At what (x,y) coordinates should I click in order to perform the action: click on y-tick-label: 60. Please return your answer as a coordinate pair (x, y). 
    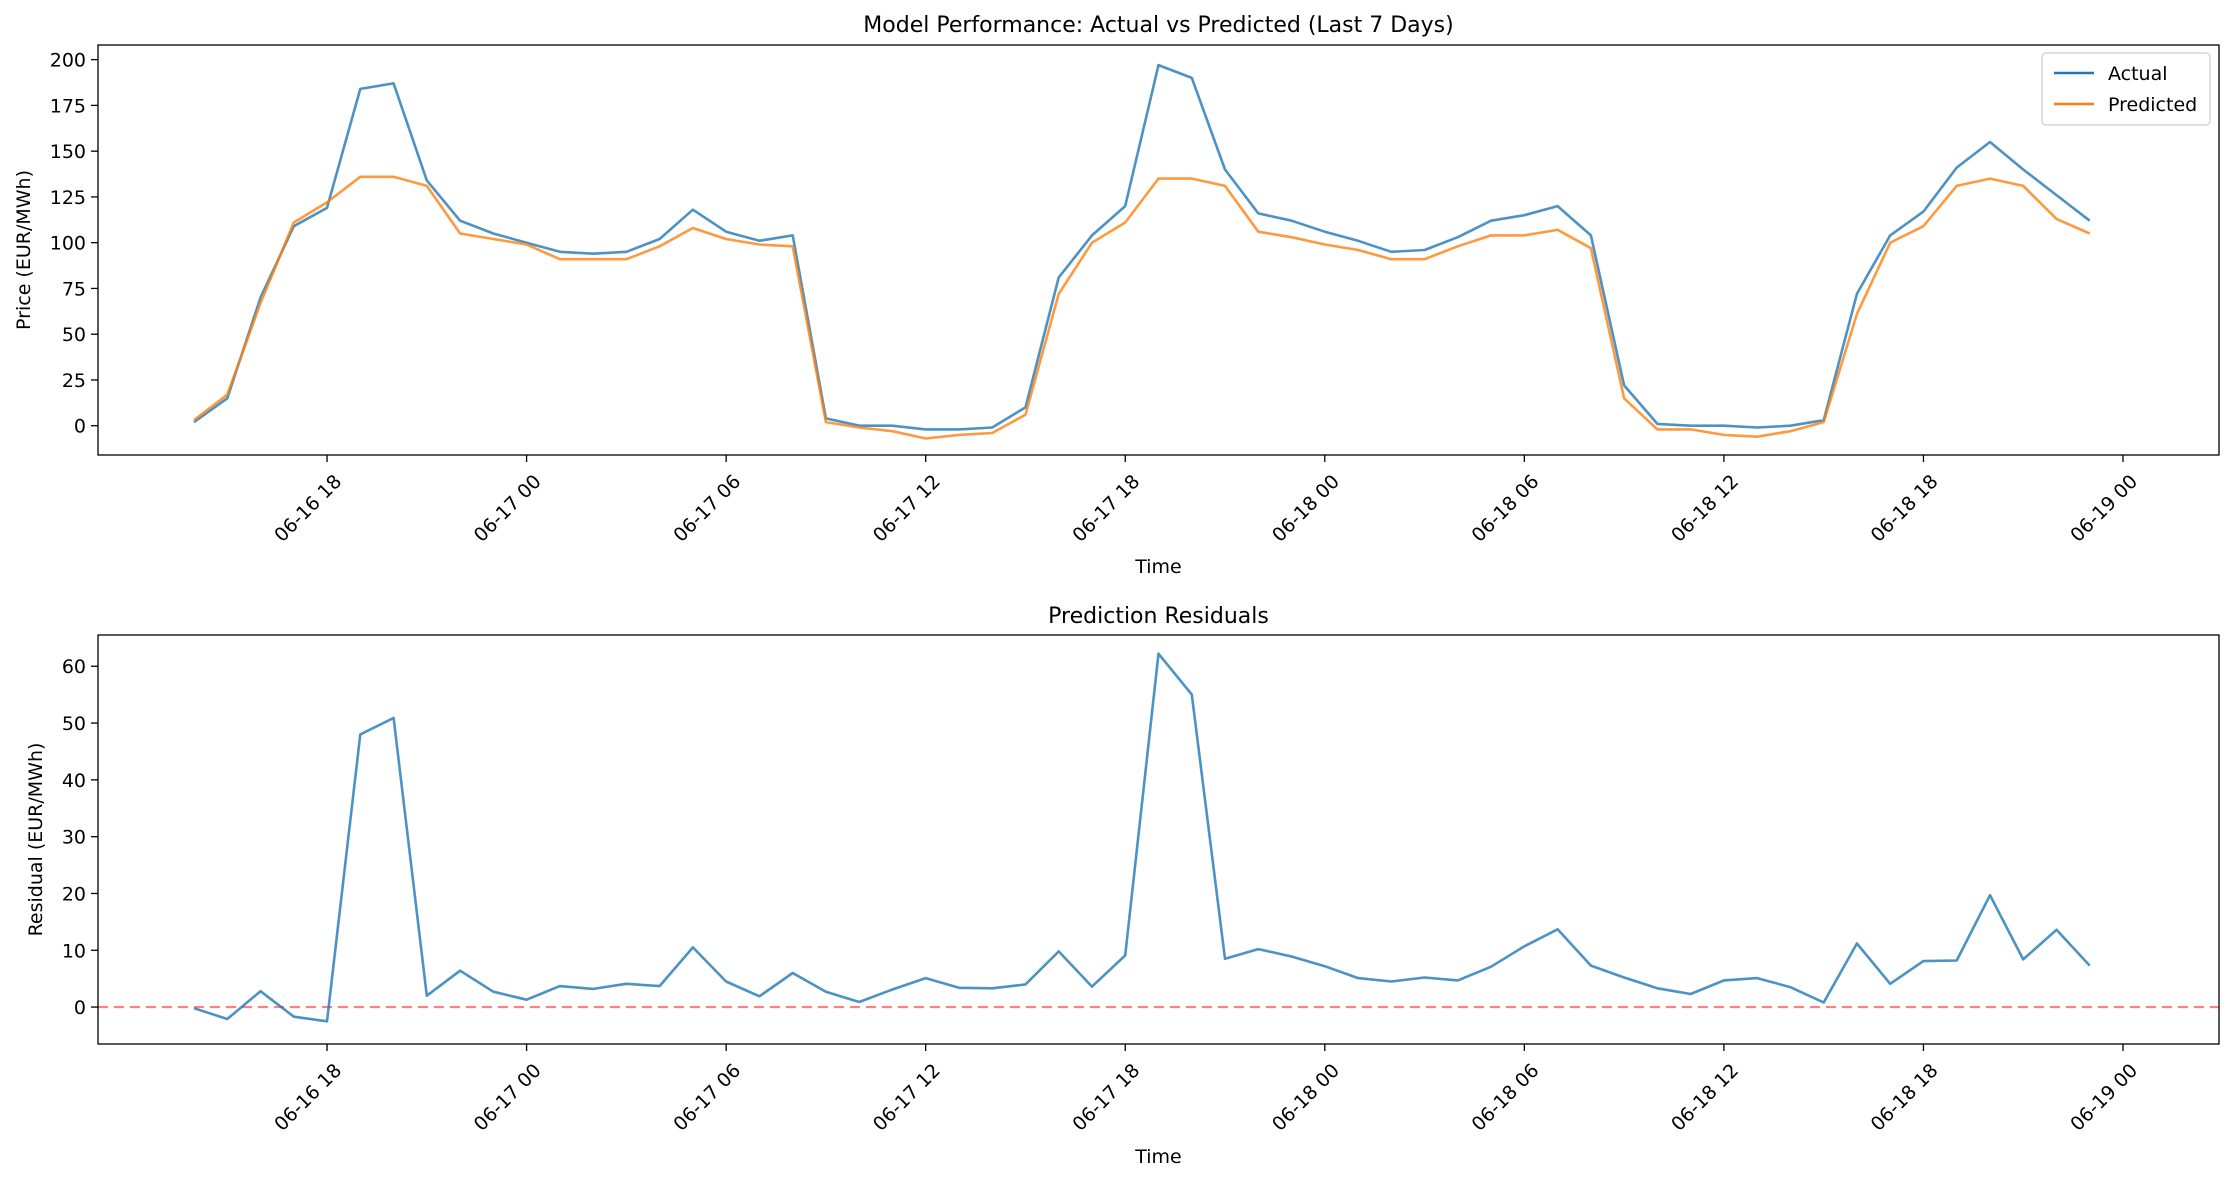
    Looking at the image, I should click on (74, 667).